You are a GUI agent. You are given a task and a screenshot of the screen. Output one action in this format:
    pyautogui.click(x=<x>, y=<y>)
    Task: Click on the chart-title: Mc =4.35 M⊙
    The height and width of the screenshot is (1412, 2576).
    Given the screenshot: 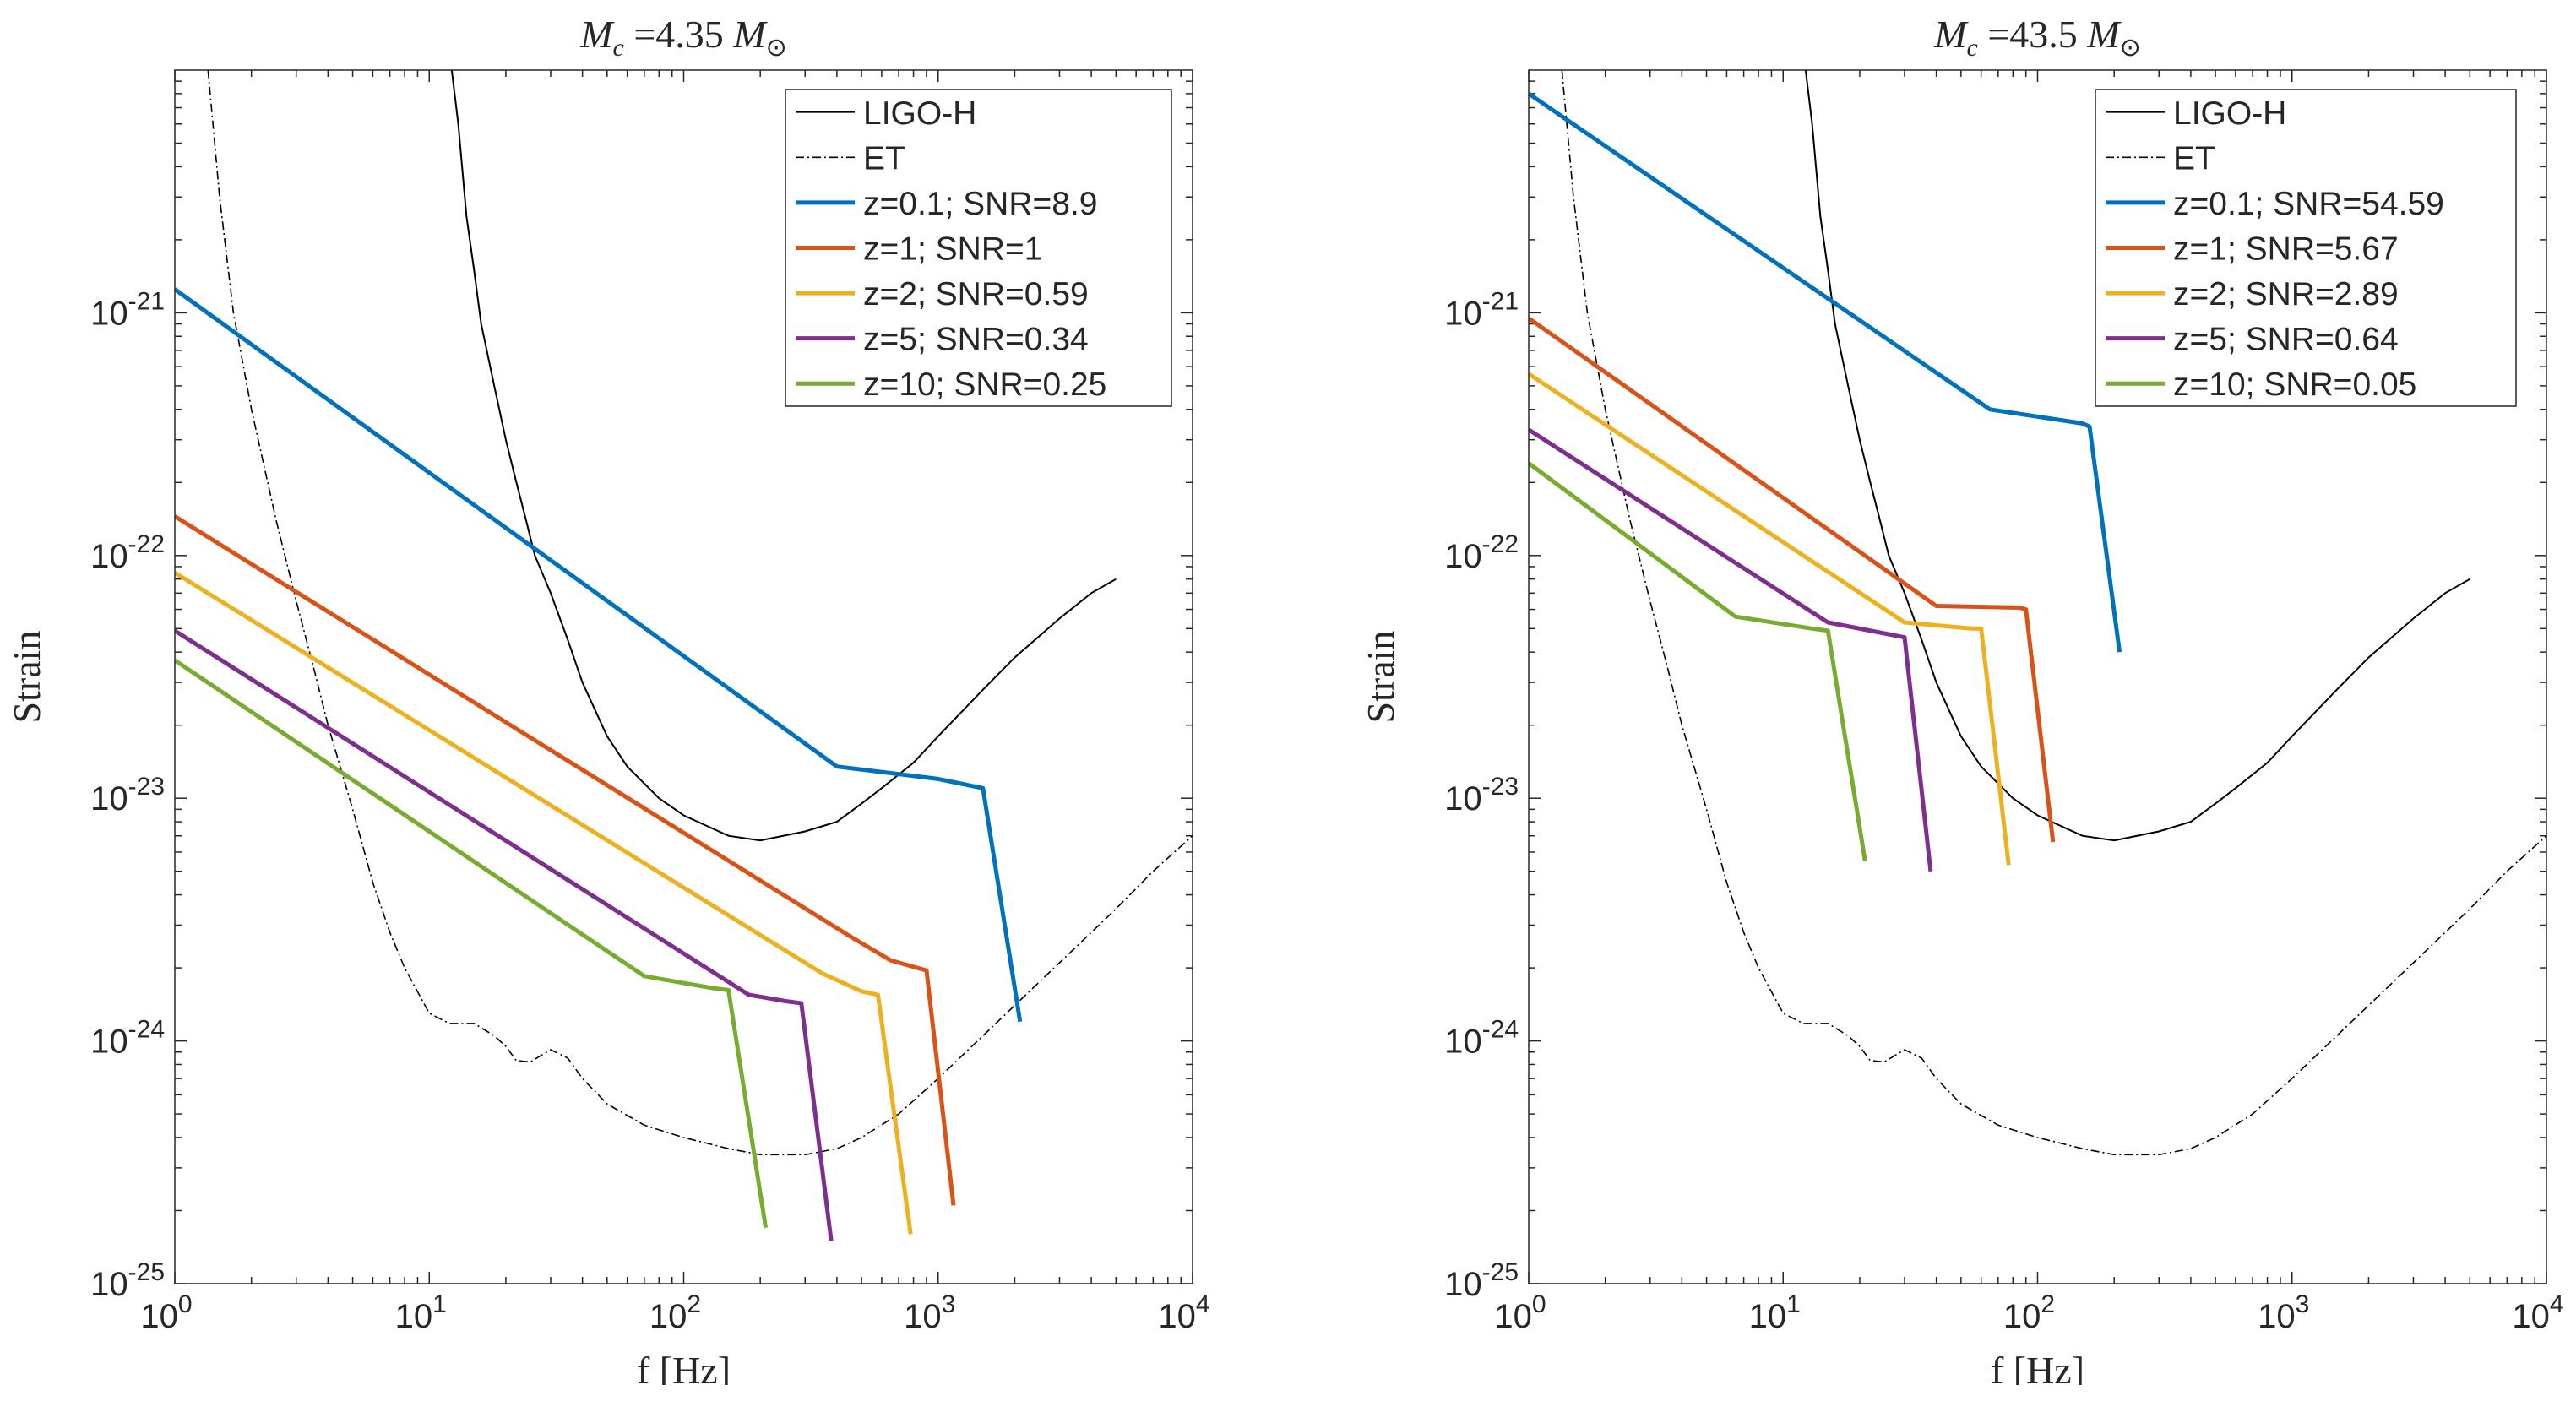 What is the action you would take?
    pyautogui.click(x=683, y=37)
    